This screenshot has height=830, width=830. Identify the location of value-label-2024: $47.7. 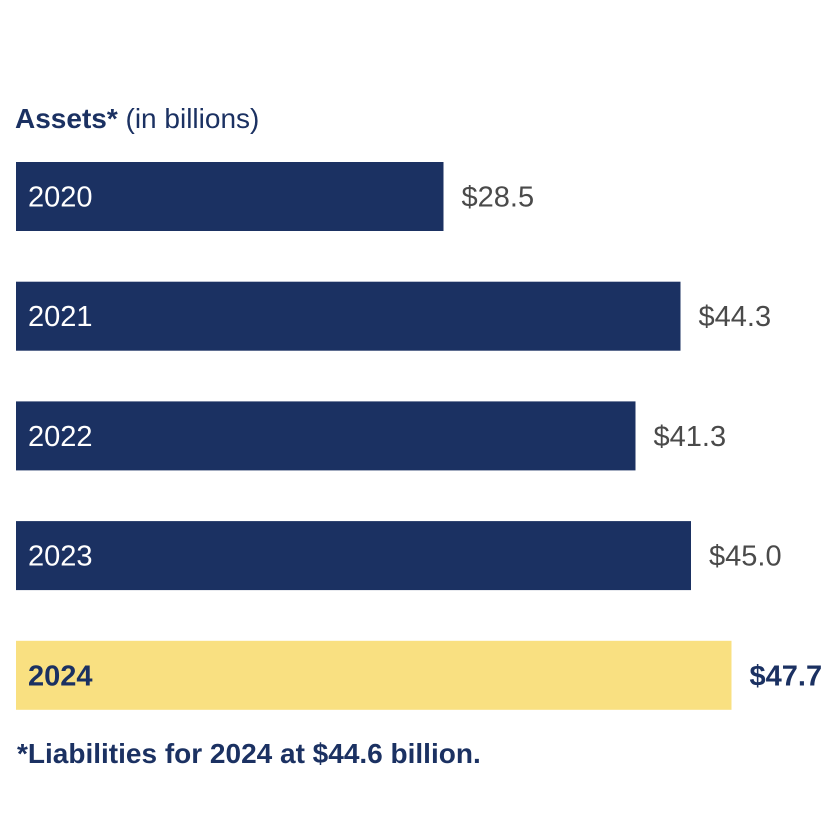
(786, 676).